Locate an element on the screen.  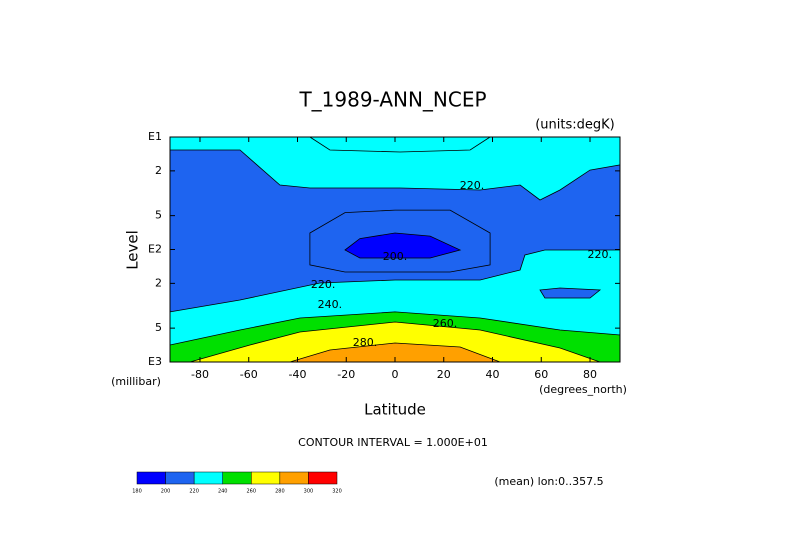
x-tick-label: -80 is located at coordinates (200, 374).